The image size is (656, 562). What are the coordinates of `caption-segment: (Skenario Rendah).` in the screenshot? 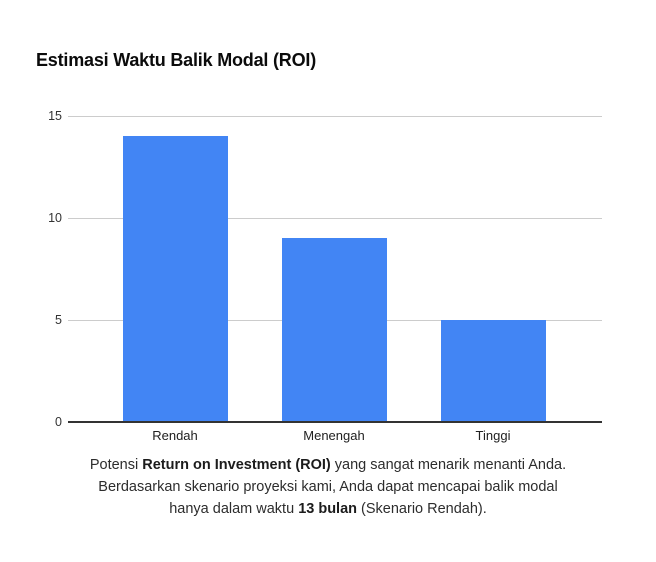 It's located at (422, 509).